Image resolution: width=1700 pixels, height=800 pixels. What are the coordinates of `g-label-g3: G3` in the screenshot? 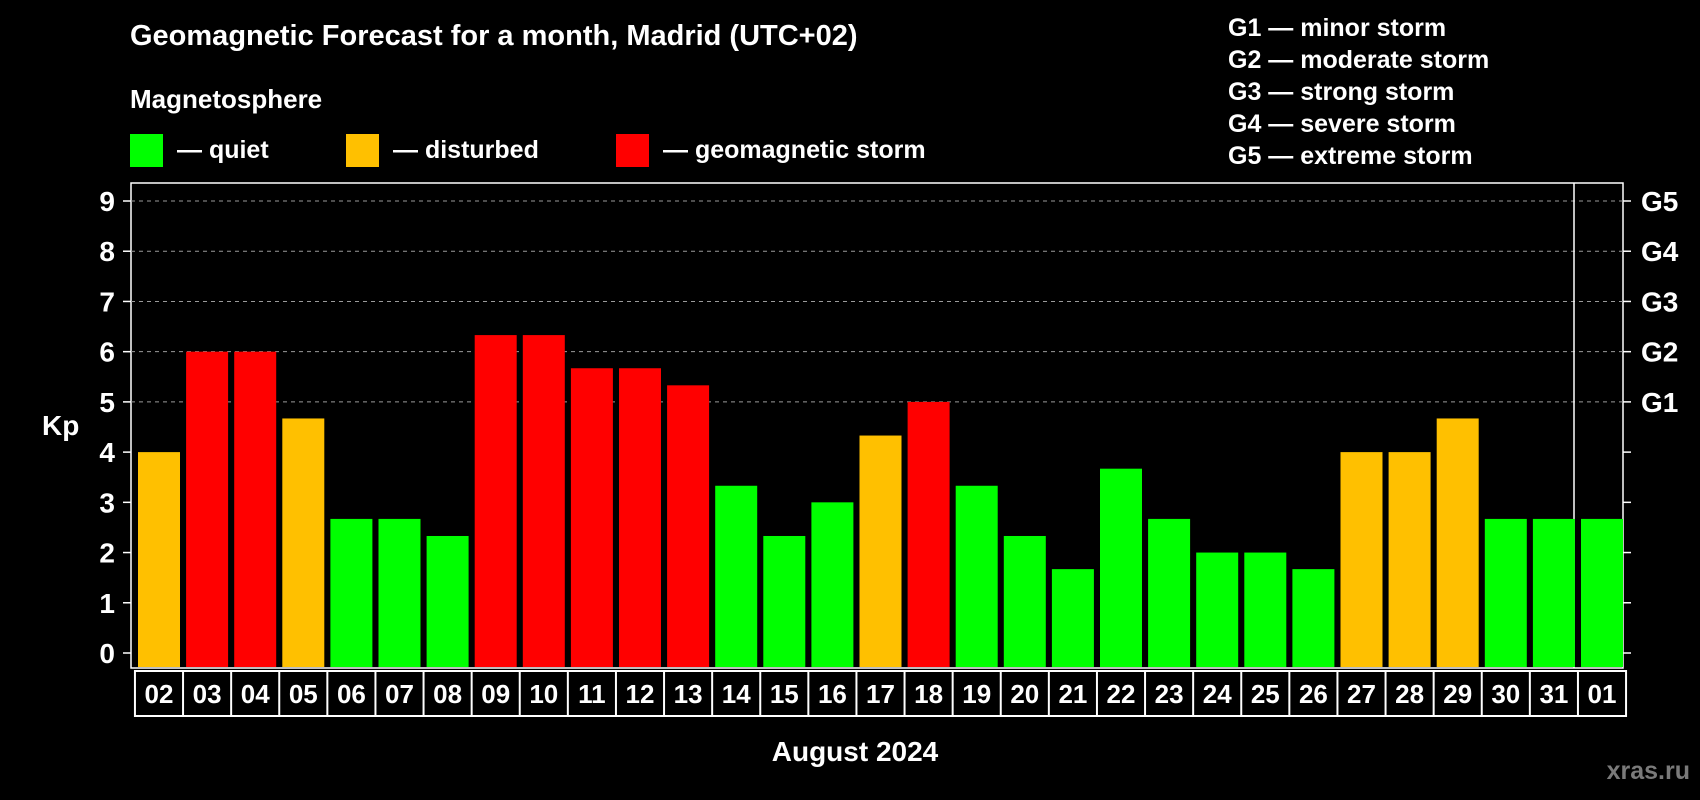 It's located at (1659, 301).